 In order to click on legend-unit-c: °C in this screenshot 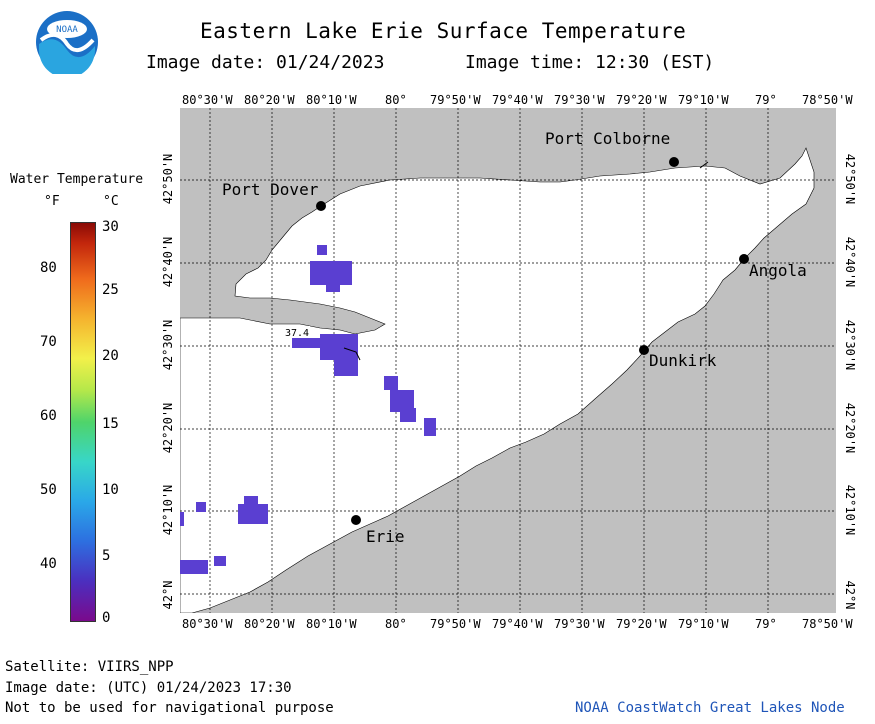, I will do `click(111, 201)`.